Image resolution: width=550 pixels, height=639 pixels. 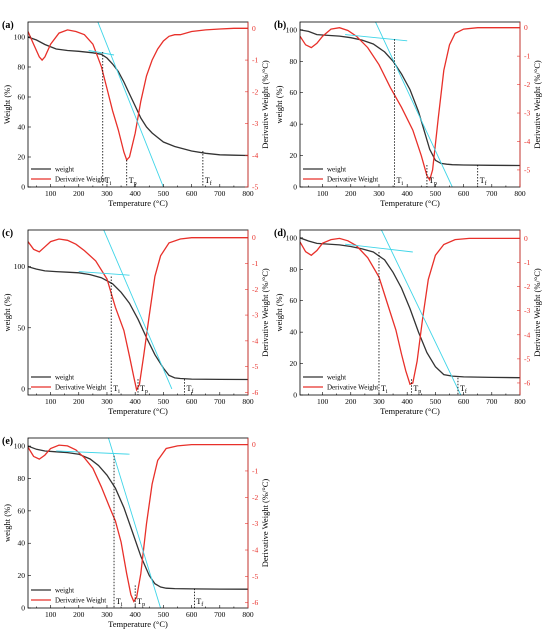 I want to click on panel-label: (e), so click(x=7, y=441).